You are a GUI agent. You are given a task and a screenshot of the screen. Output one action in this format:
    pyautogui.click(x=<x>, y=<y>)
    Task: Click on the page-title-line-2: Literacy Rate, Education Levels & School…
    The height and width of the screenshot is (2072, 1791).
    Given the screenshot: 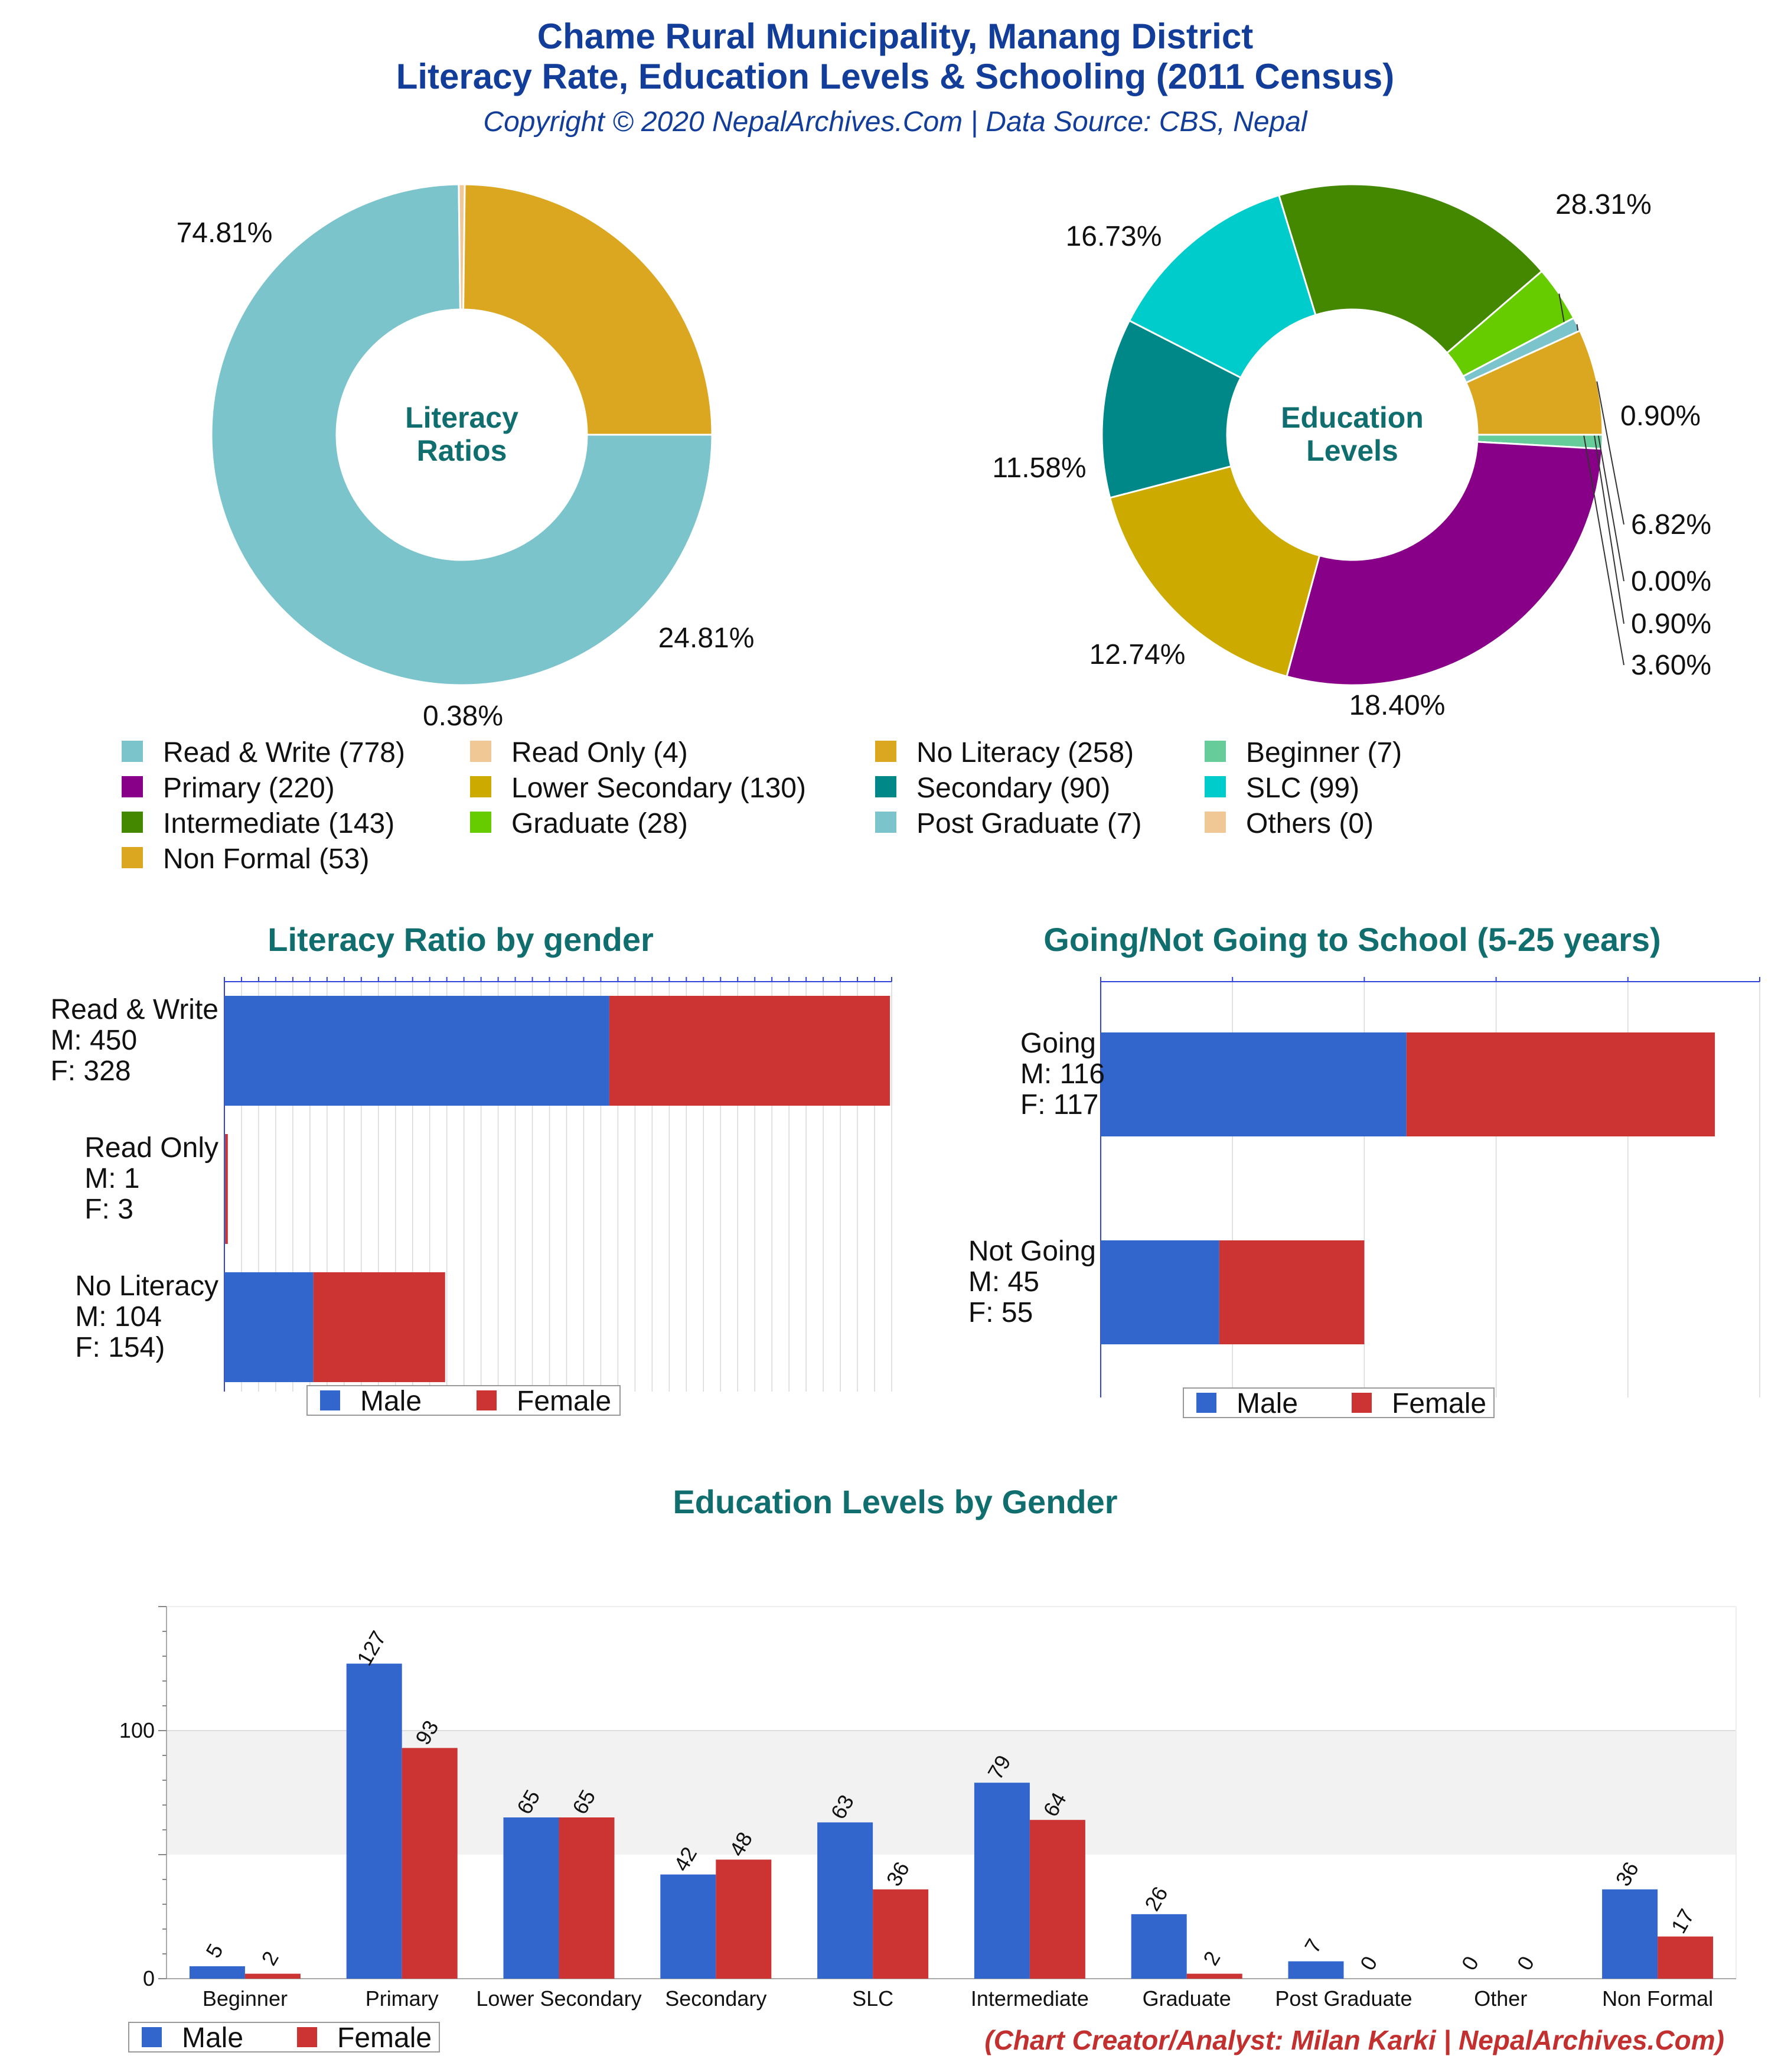 What is the action you would take?
    pyautogui.click(x=895, y=76)
    